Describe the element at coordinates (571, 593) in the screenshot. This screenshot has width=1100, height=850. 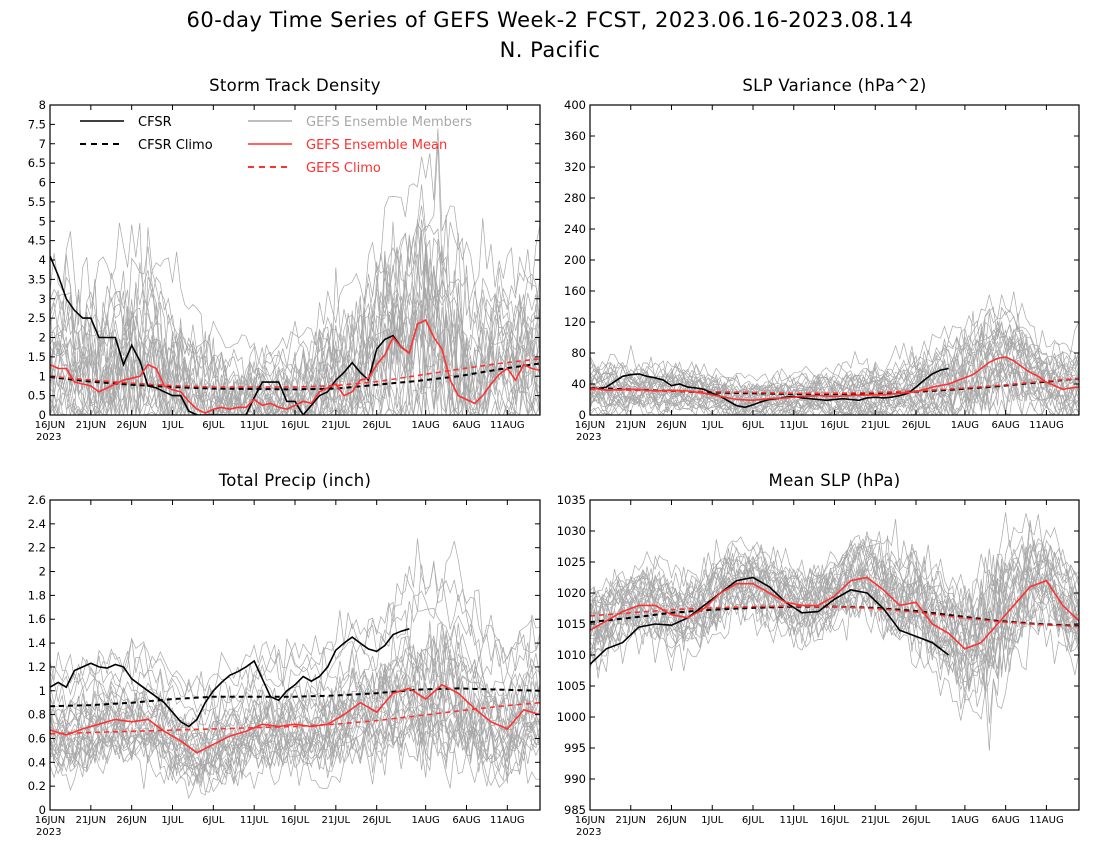
I see `y-tick-label: 1020` at that location.